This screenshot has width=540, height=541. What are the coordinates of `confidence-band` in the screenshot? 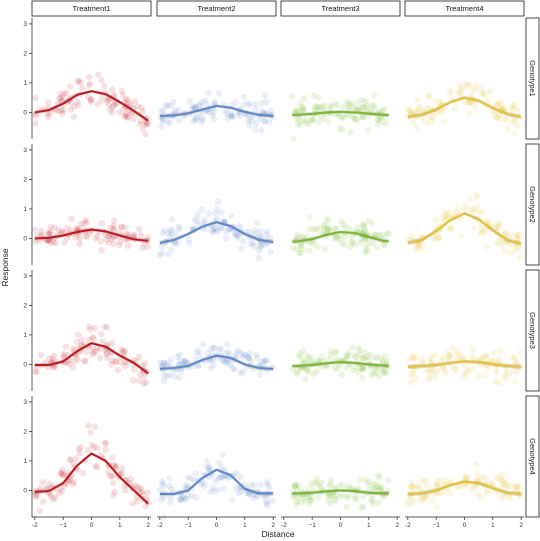 It's located at (340, 492).